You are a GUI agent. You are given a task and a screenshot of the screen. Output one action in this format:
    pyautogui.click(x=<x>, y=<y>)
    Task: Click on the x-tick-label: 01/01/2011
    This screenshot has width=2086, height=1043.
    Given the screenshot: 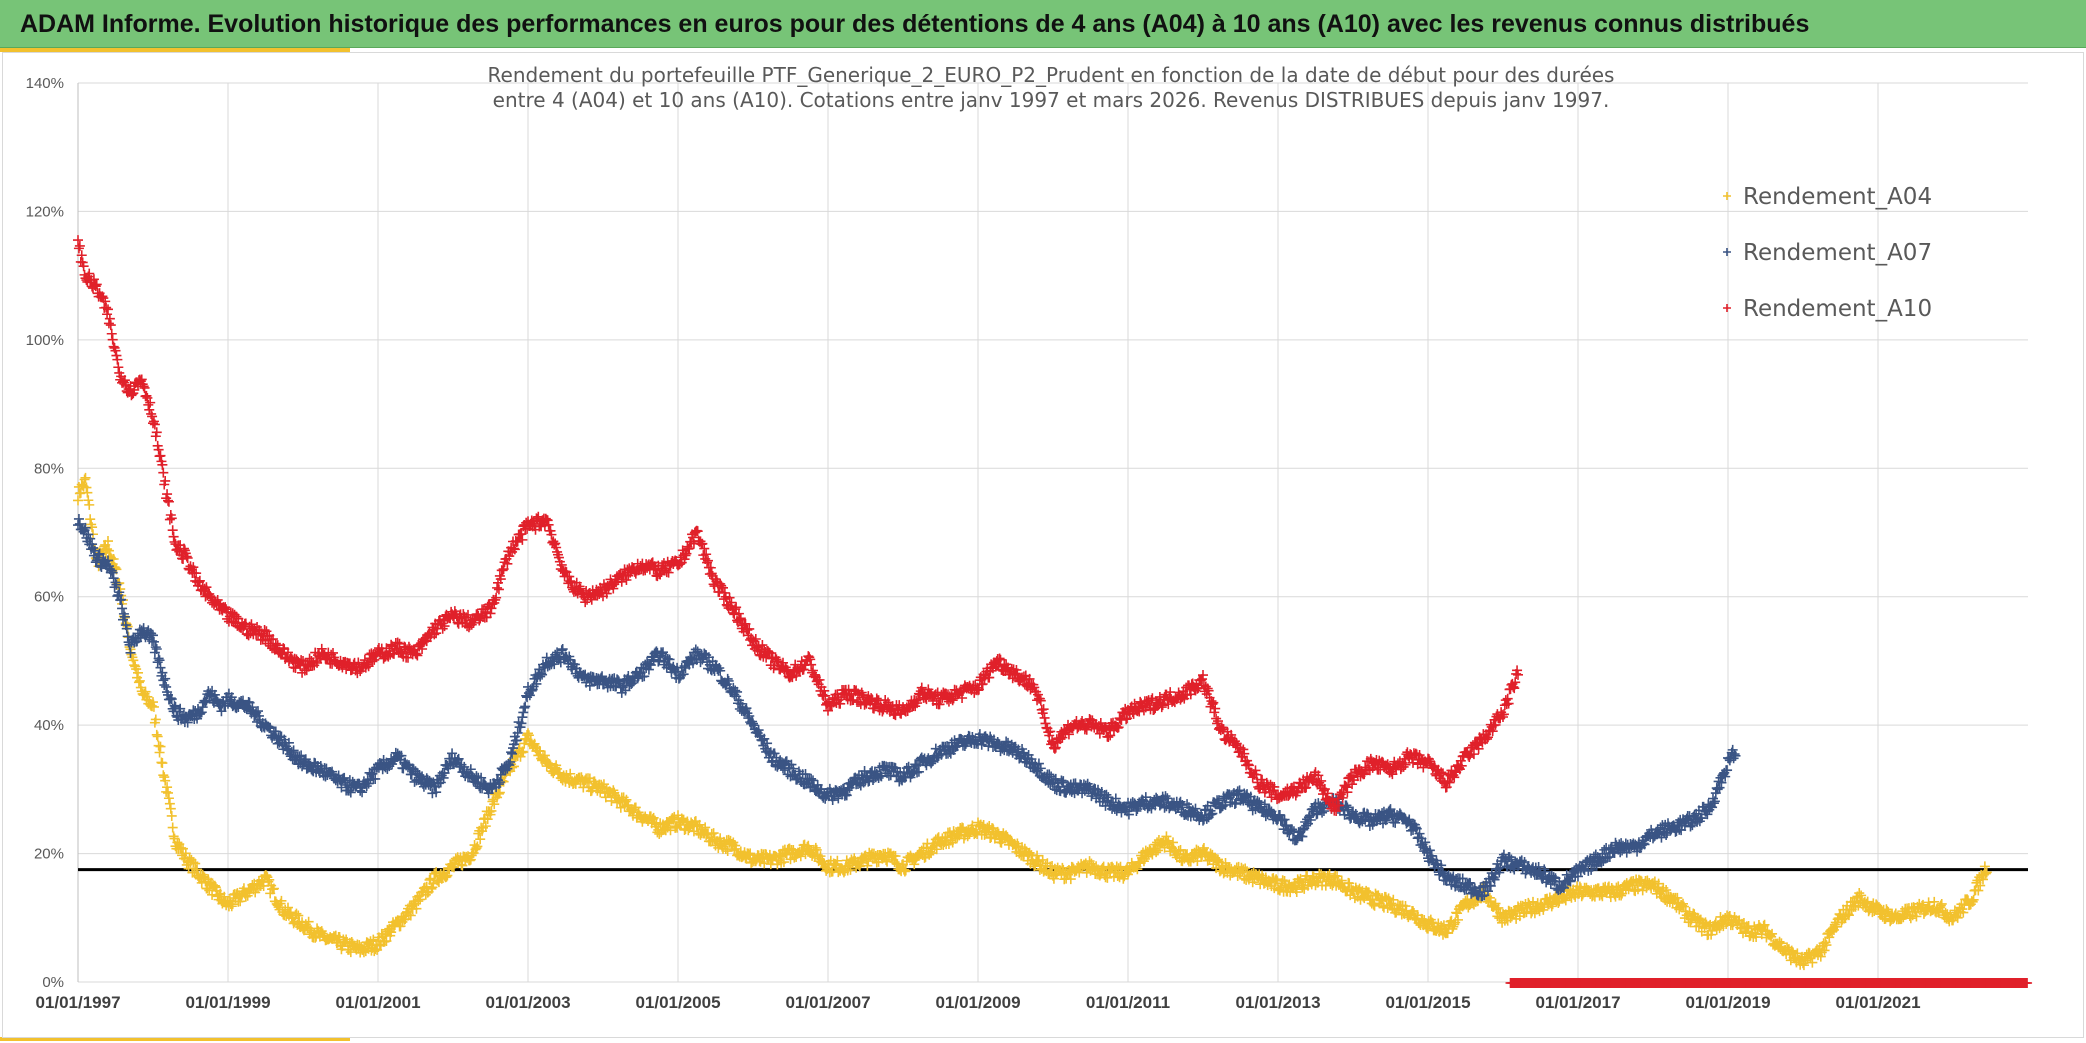 What is the action you would take?
    pyautogui.click(x=1128, y=1002)
    